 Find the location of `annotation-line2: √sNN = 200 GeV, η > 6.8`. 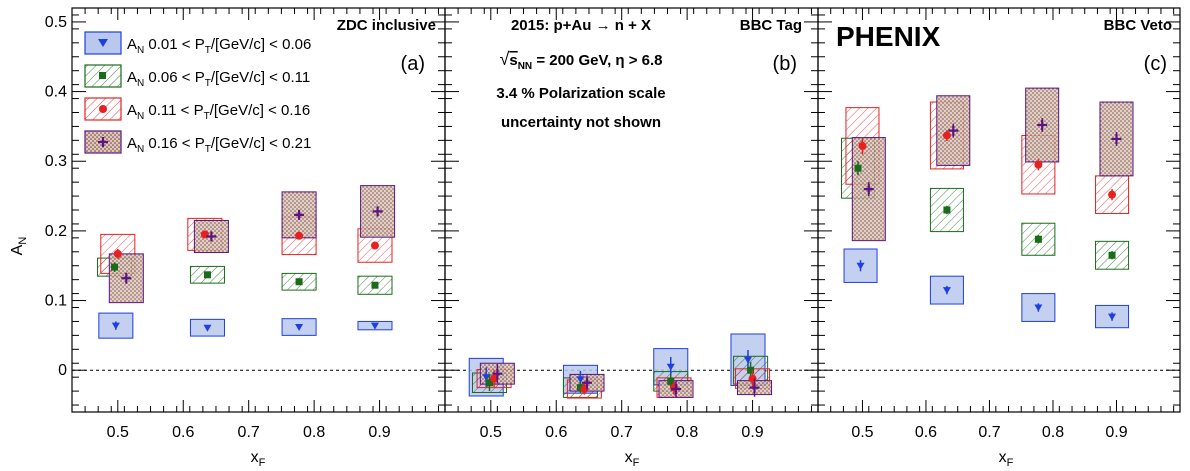

annotation-line2: √sNN = 200 GeV, η > 6.8 is located at coordinates (580, 60).